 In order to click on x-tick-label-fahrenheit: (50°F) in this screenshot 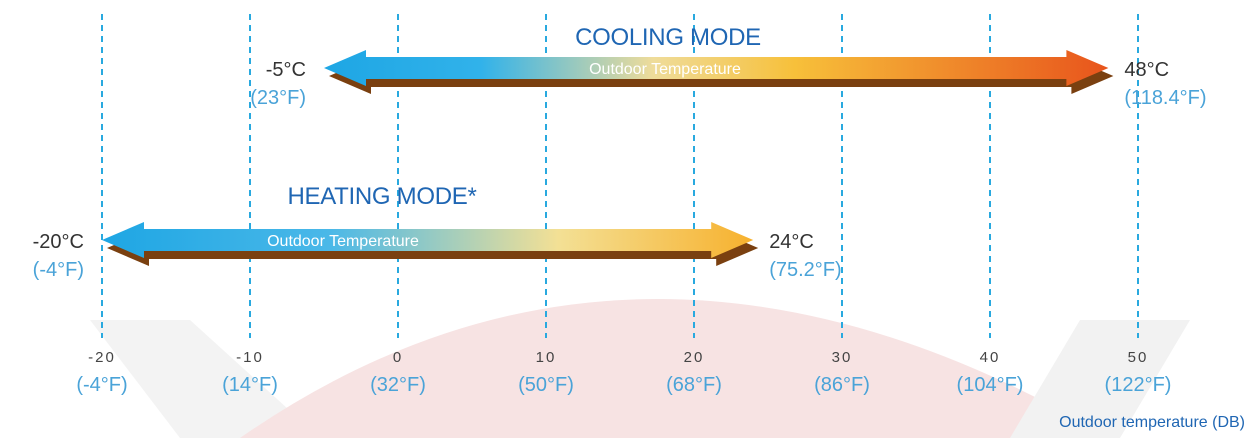, I will do `click(546, 385)`.